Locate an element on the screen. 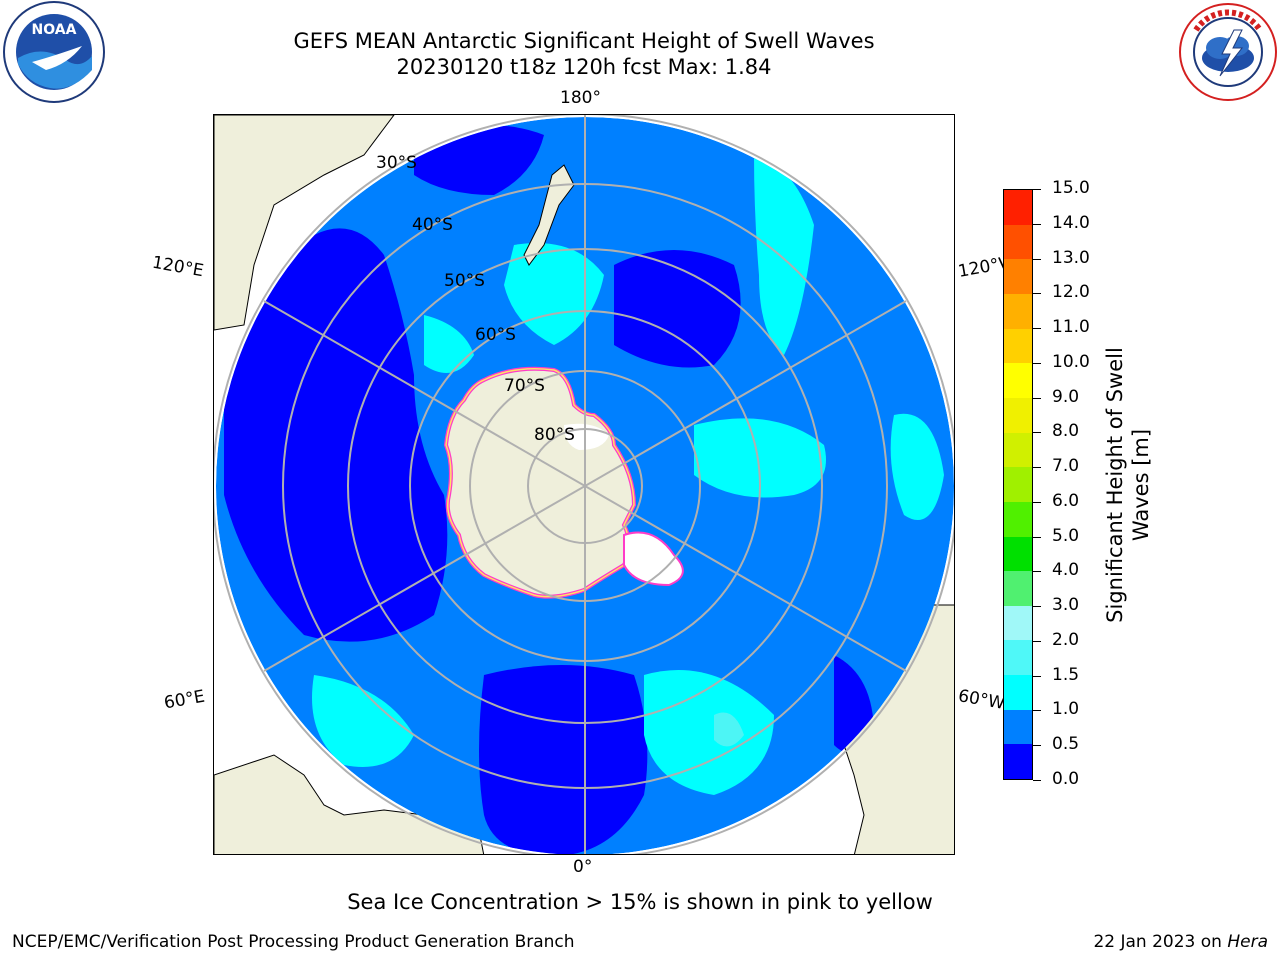 This screenshot has width=1280, height=960. colorbar-tick-label: 0.0 is located at coordinates (1066, 779).